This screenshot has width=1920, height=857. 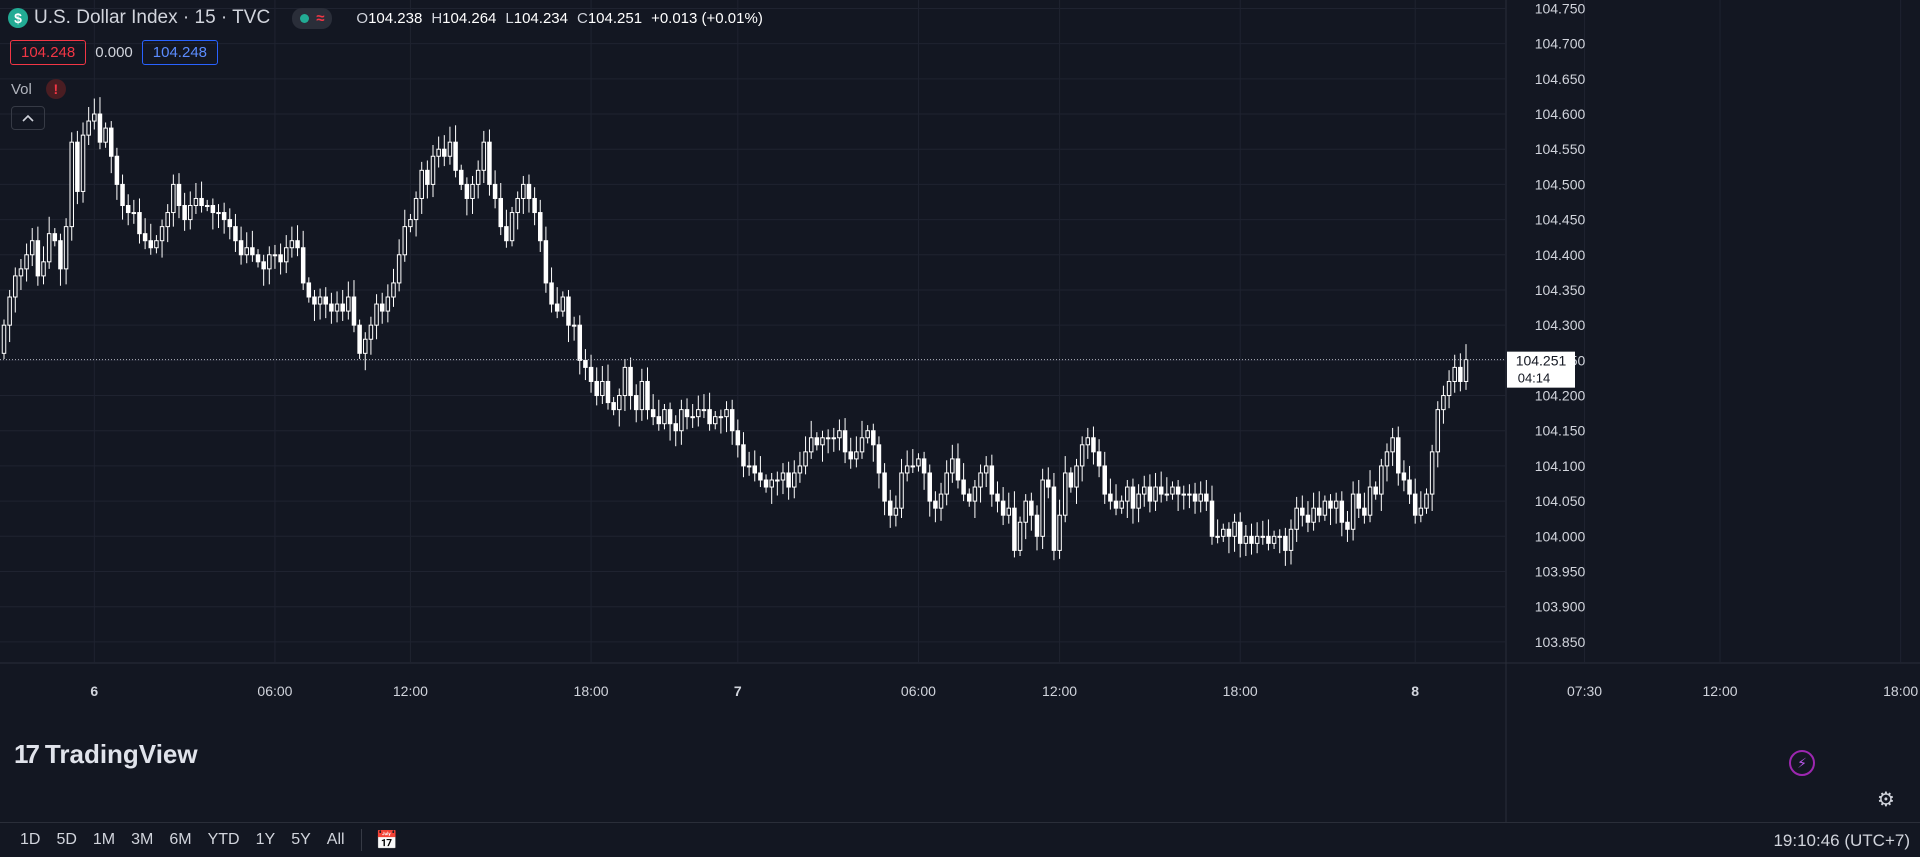 I want to click on calendar-goto-date-icon: 📅, so click(x=386, y=839).